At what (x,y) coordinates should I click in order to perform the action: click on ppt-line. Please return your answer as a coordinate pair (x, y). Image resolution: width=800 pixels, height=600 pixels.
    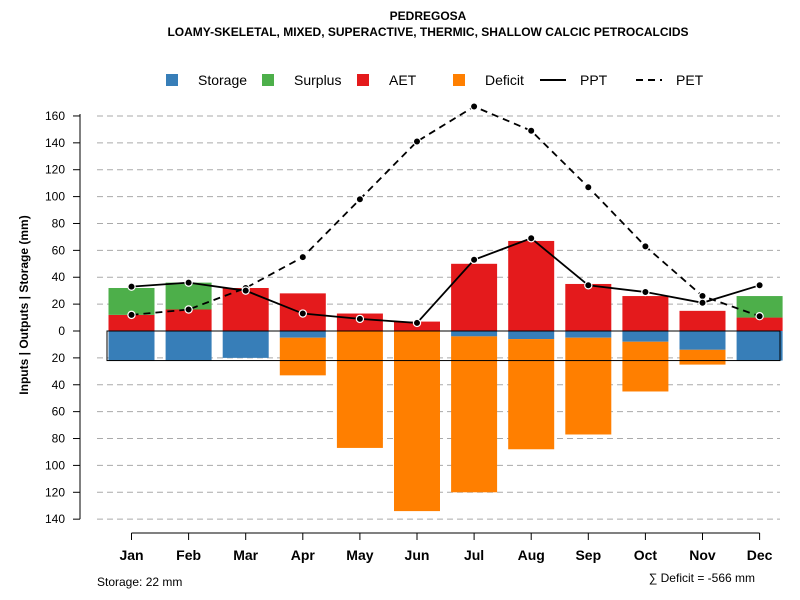
    Looking at the image, I should click on (445, 280).